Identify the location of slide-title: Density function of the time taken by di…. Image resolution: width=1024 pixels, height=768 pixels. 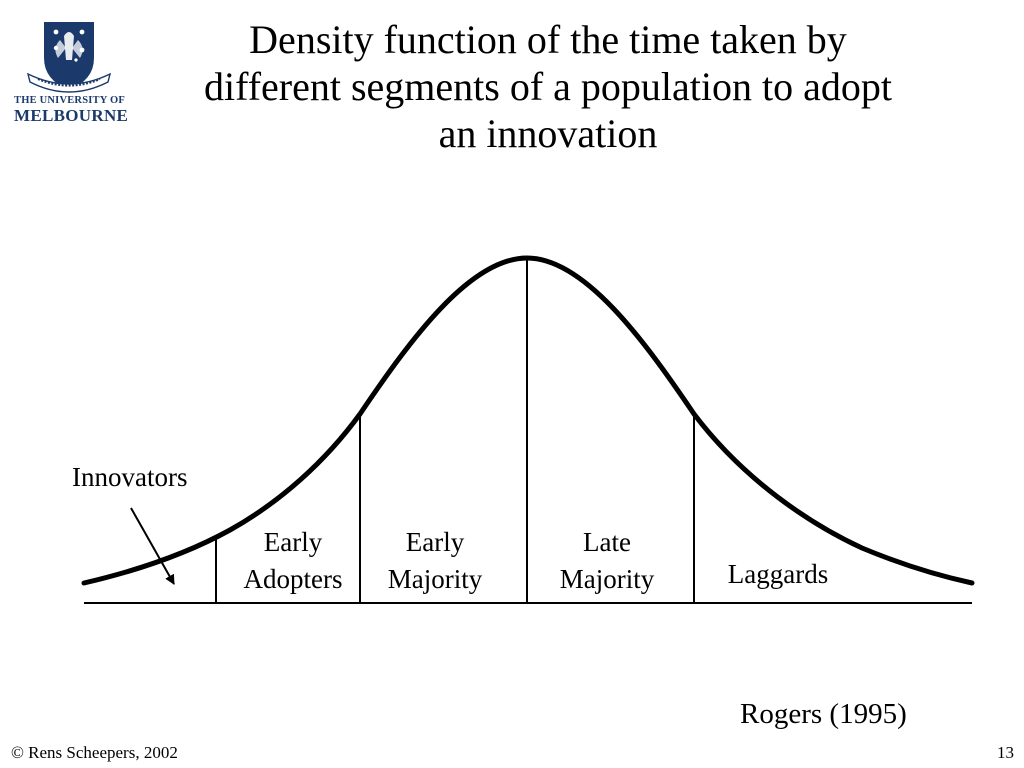
(548, 86).